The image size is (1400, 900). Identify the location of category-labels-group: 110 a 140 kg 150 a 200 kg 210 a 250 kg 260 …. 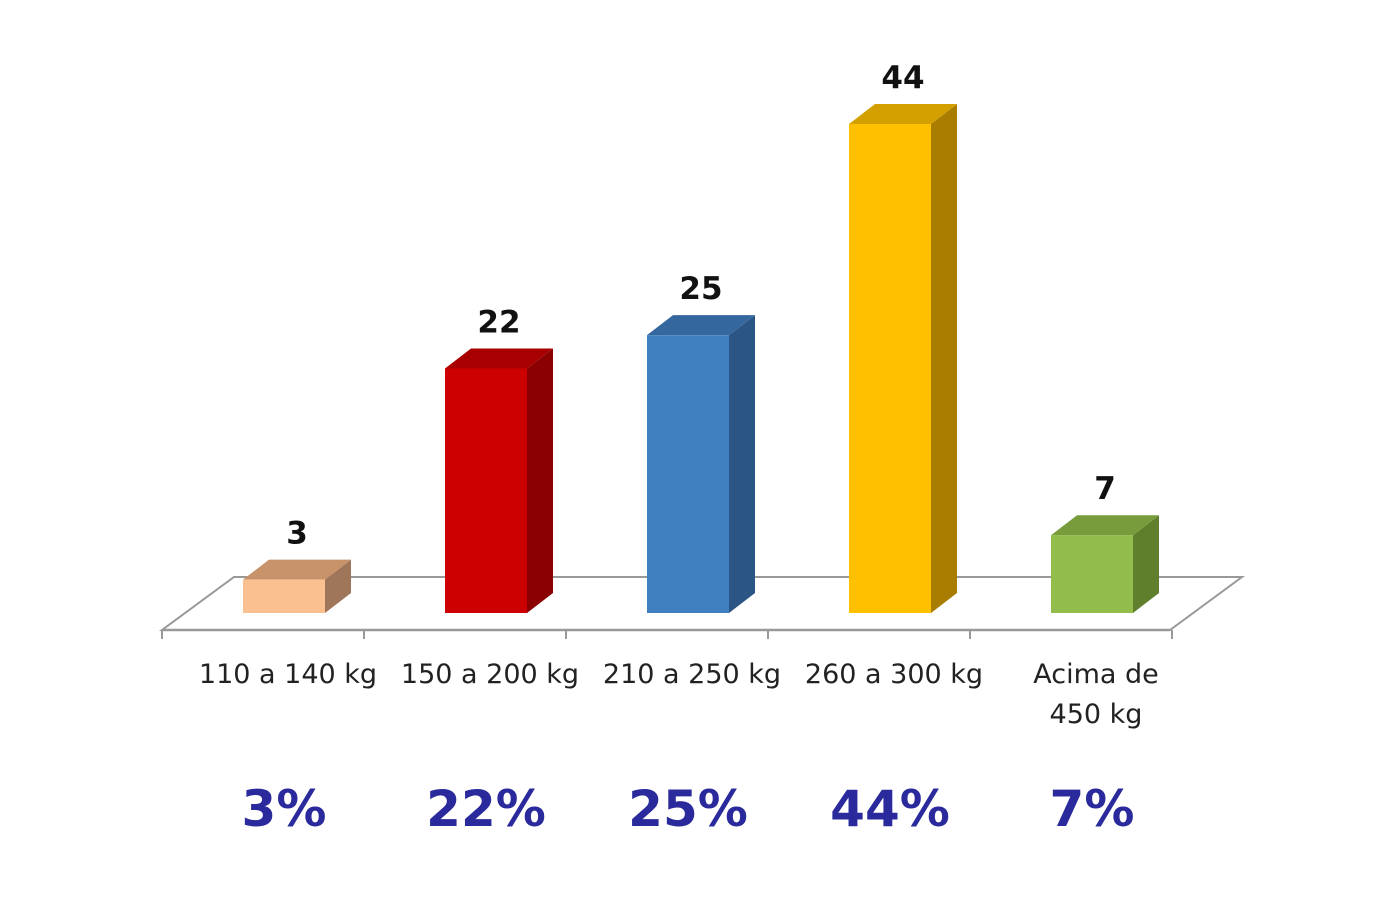
(679, 694).